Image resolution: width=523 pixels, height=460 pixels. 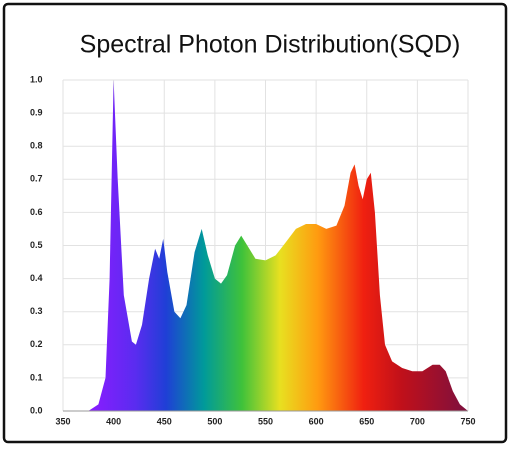 I want to click on y-tick-label: 0.1, so click(x=36, y=377).